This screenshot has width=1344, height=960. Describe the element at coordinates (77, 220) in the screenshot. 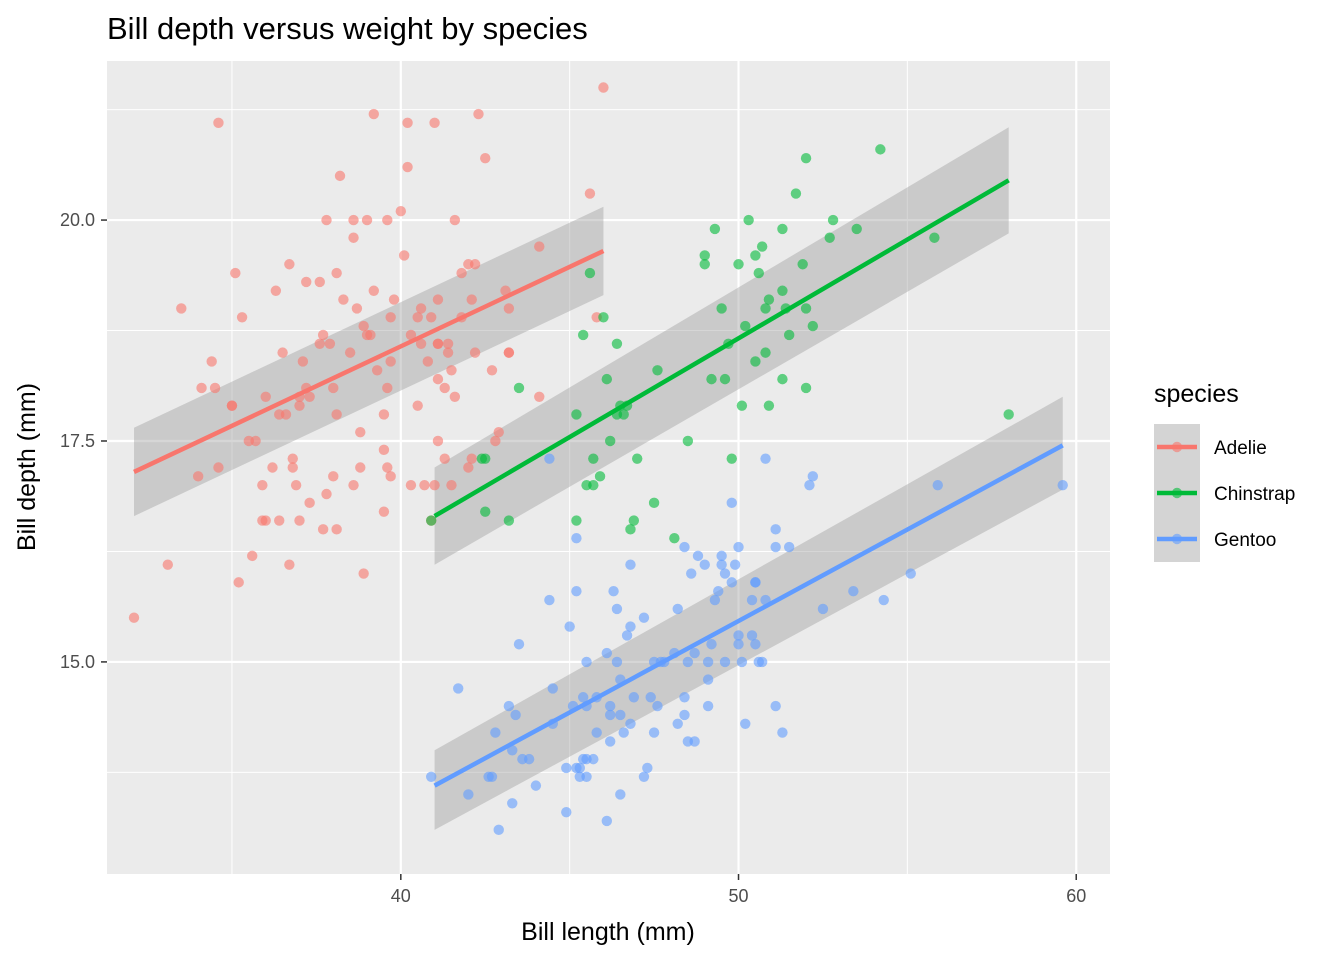

I see `y-tick-label: 20.0` at that location.